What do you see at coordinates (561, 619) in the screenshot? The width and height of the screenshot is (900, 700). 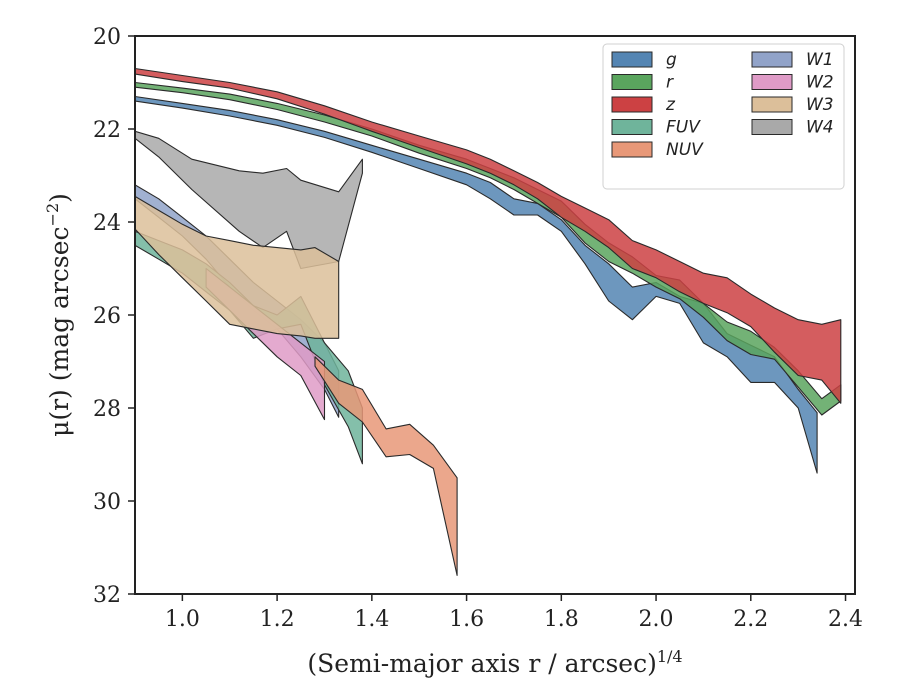 I see `x-tick-label: 1.8` at bounding box center [561, 619].